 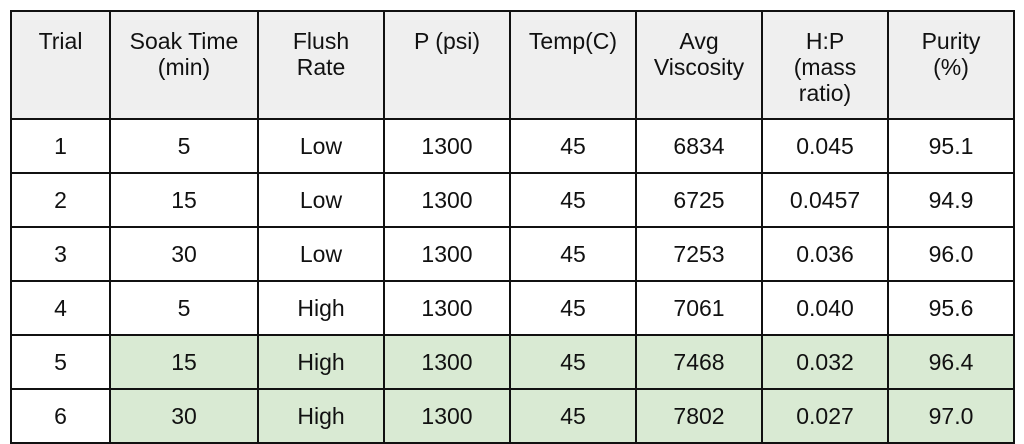 I want to click on column-header-line: (mass, so click(x=825, y=67).